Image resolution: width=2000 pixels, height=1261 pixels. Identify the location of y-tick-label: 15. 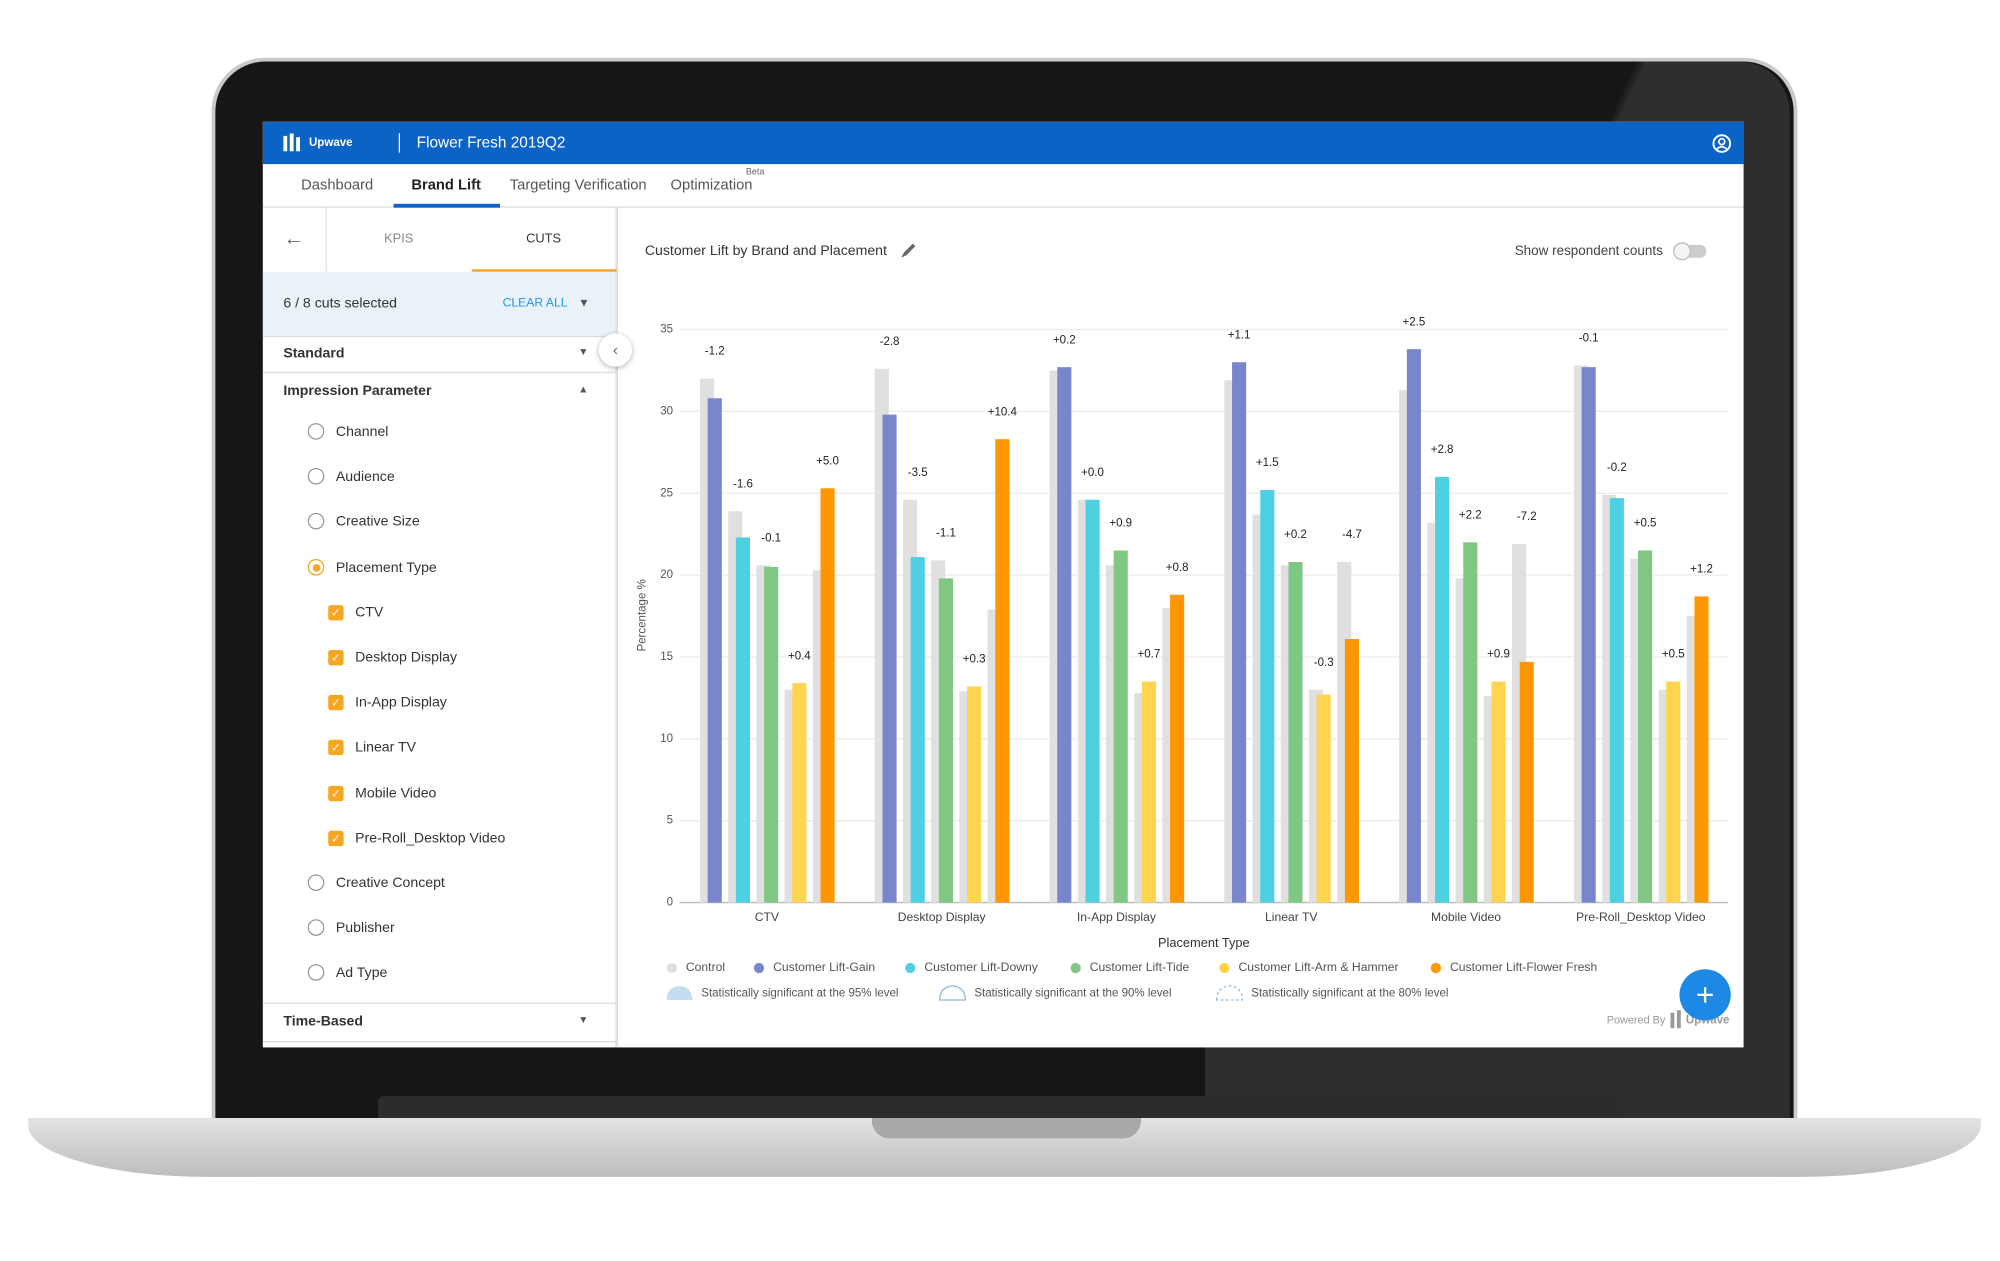
(666, 657).